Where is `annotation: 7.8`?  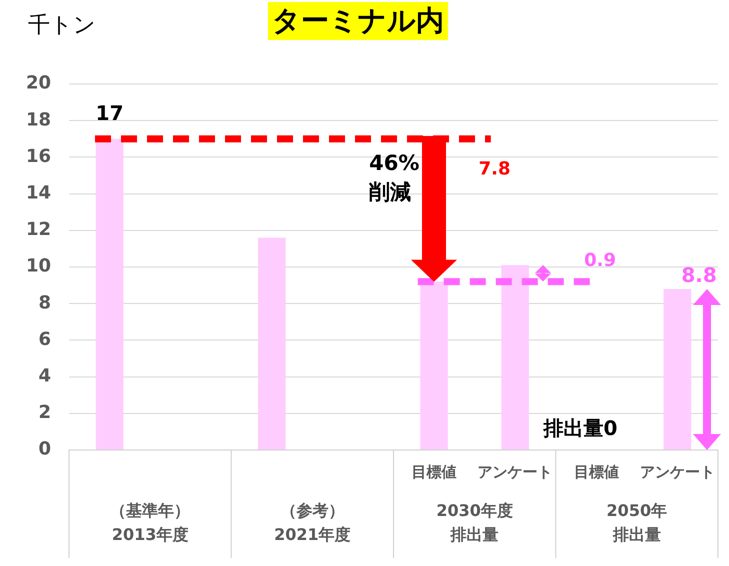 annotation: 7.8 is located at coordinates (494, 169).